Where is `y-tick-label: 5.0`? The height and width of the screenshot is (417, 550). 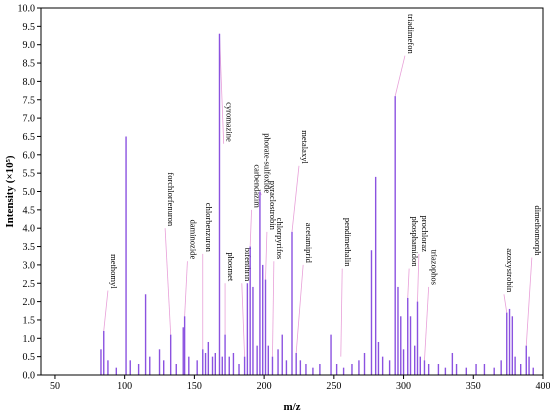
y-tick-label: 5.0 is located at coordinates (29, 192).